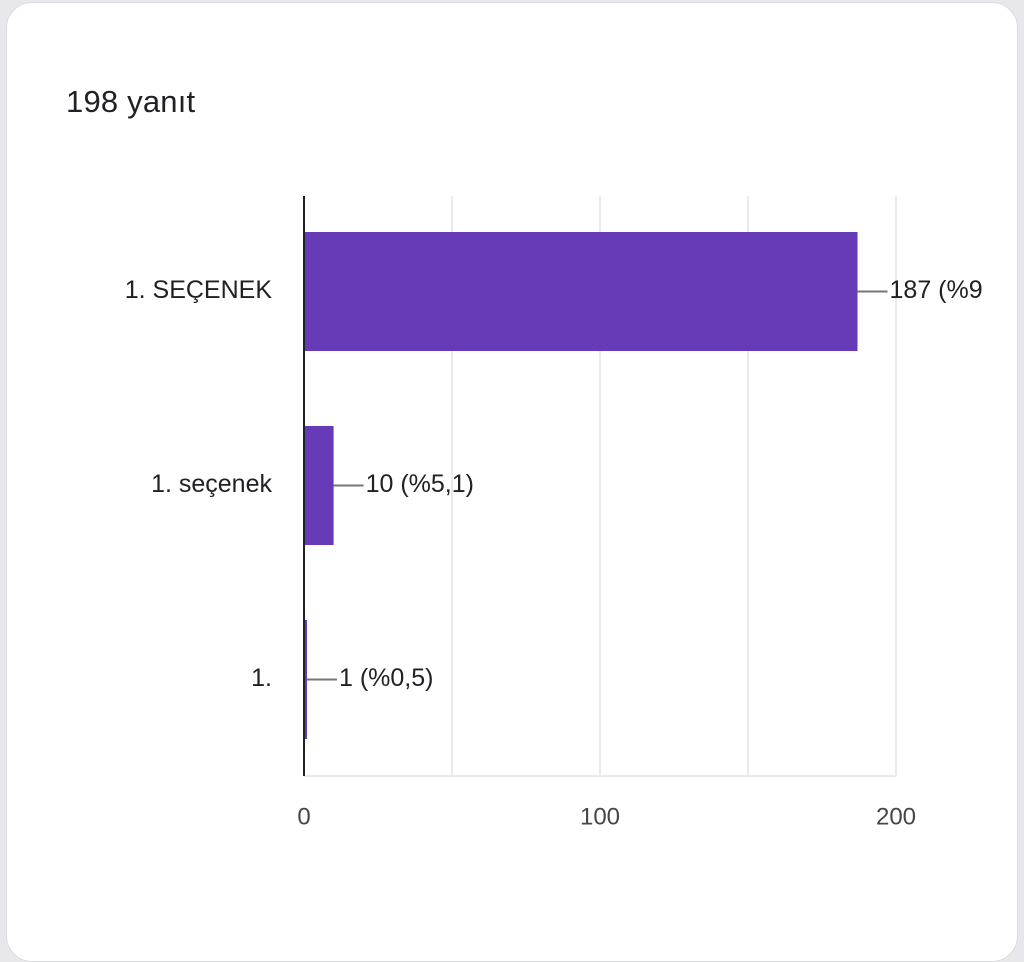 This screenshot has width=1024, height=962. Describe the element at coordinates (199, 290) in the screenshot. I see `category-label: 1. SEÇENEK` at that location.